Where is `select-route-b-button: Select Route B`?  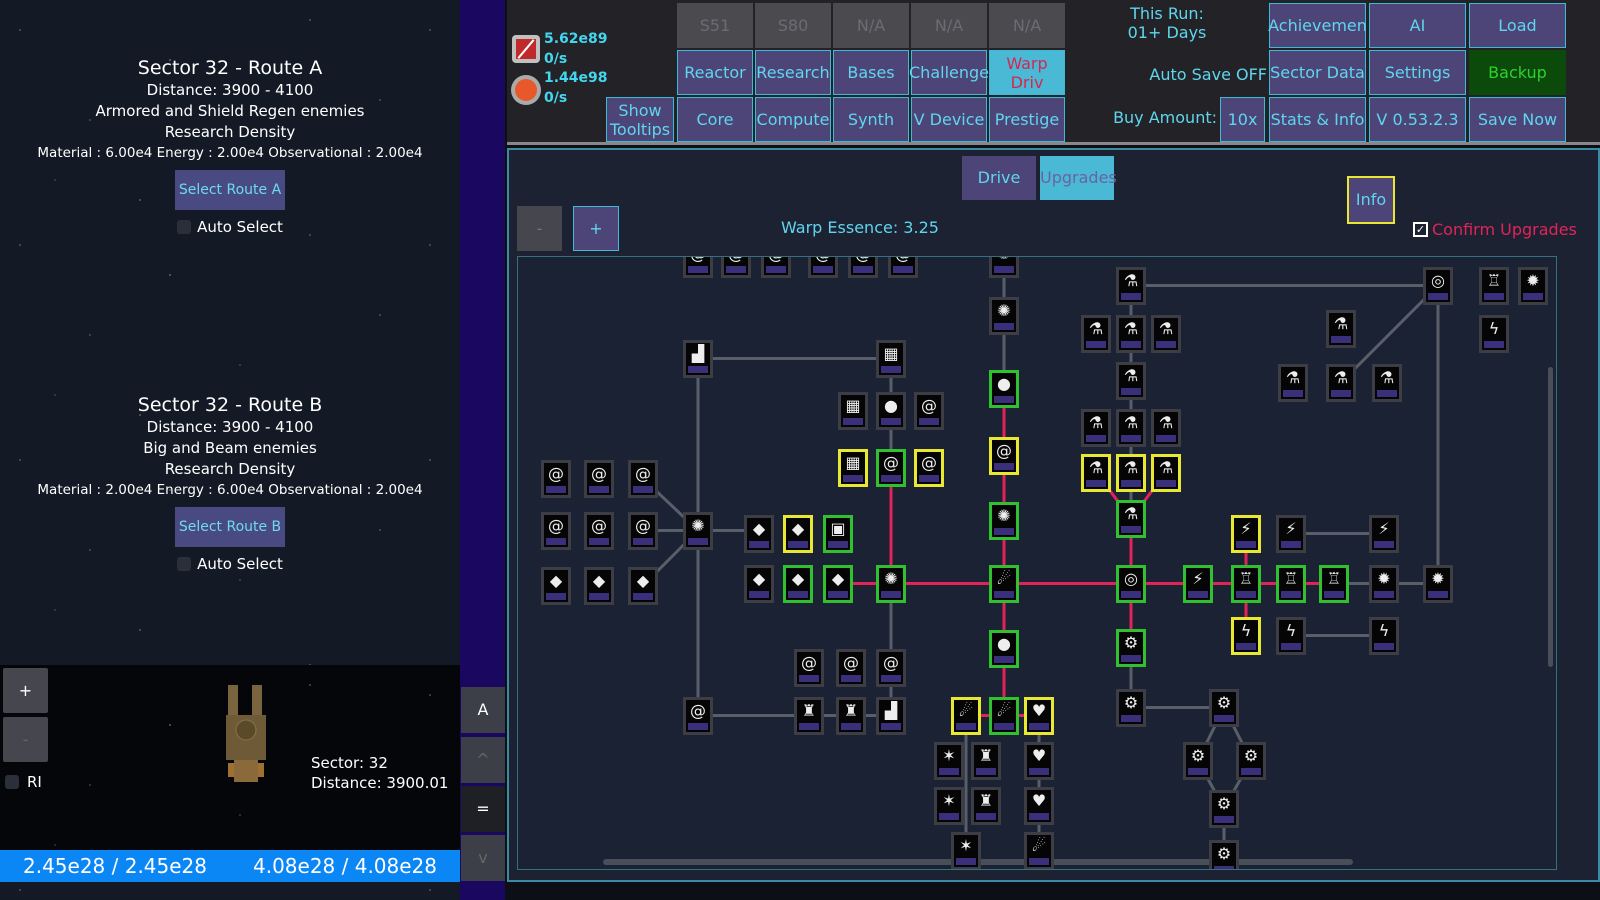 select-route-b-button: Select Route B is located at coordinates (230, 527).